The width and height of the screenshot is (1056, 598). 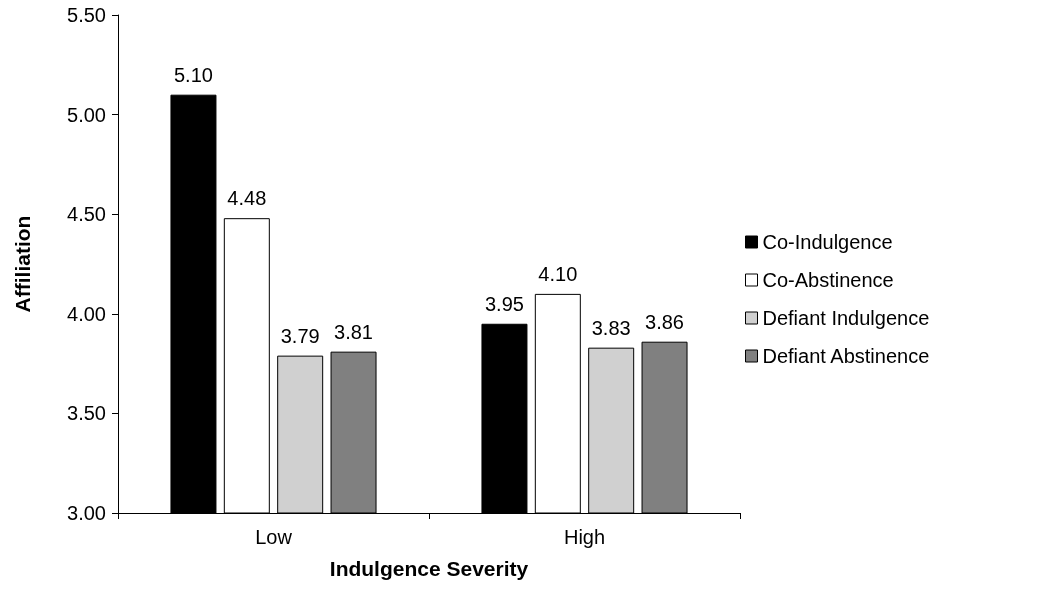 I want to click on data-label: 3.83, so click(x=611, y=327).